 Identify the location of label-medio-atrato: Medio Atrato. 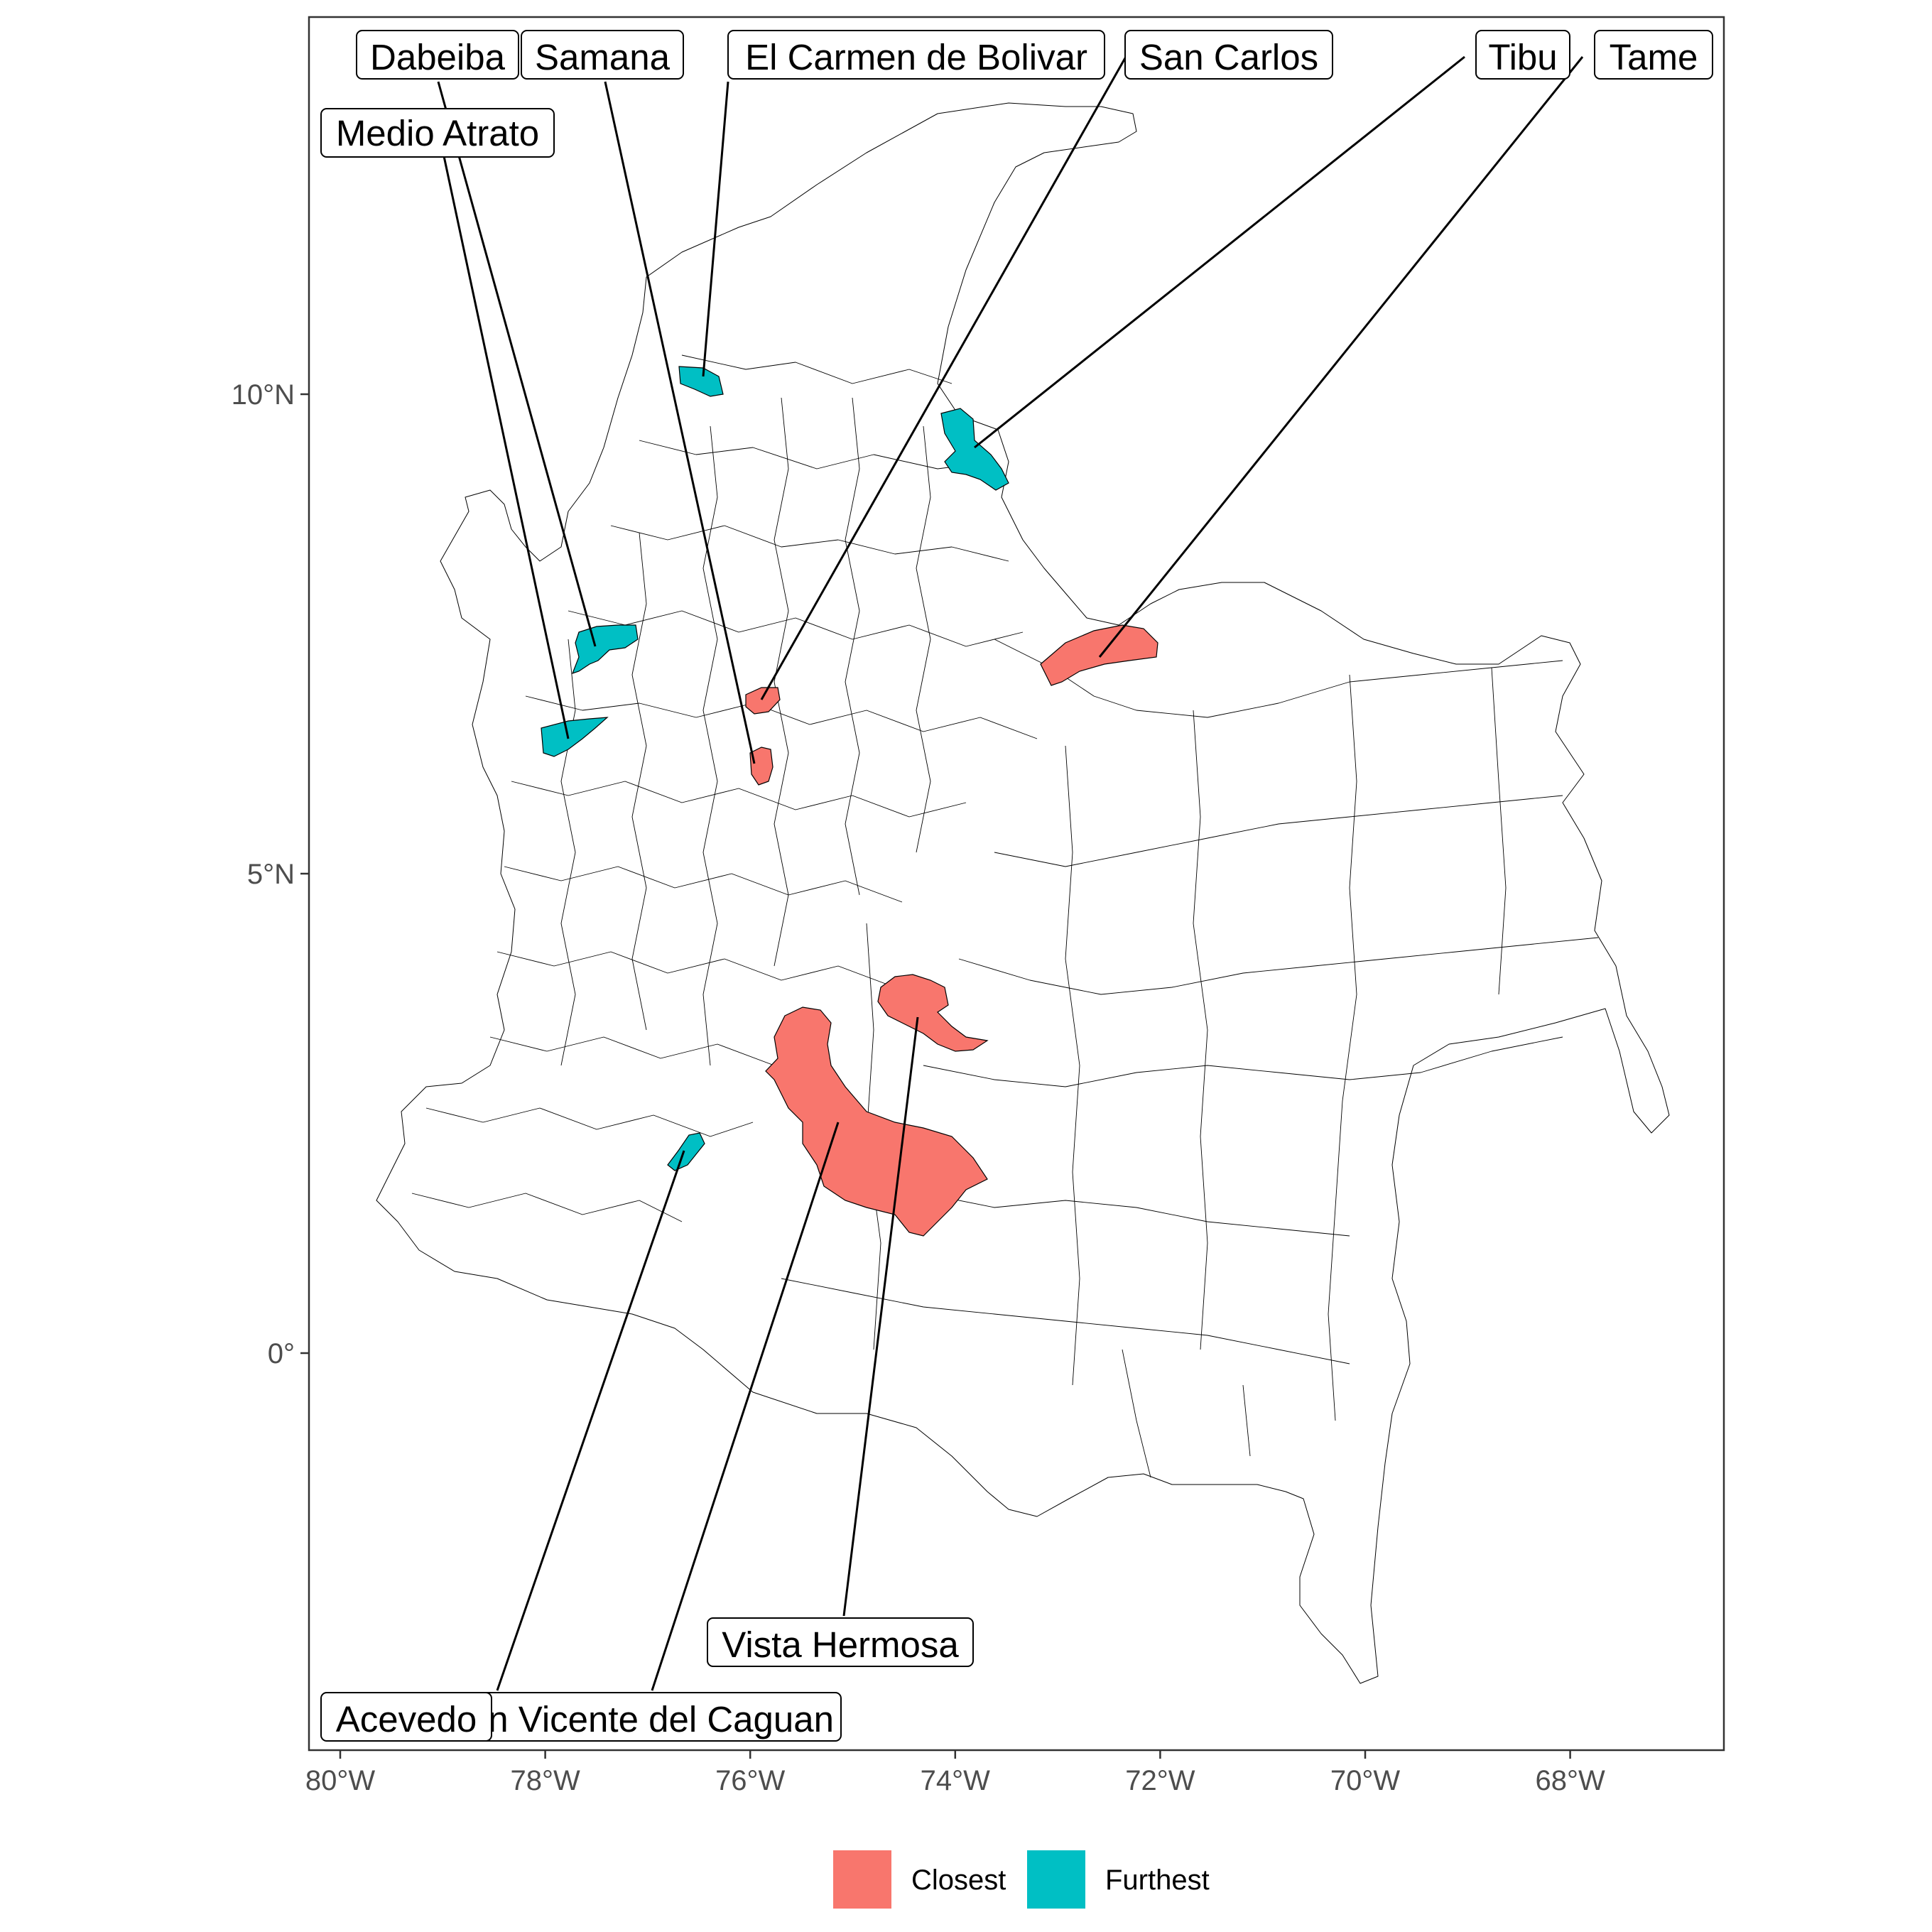
(437, 133).